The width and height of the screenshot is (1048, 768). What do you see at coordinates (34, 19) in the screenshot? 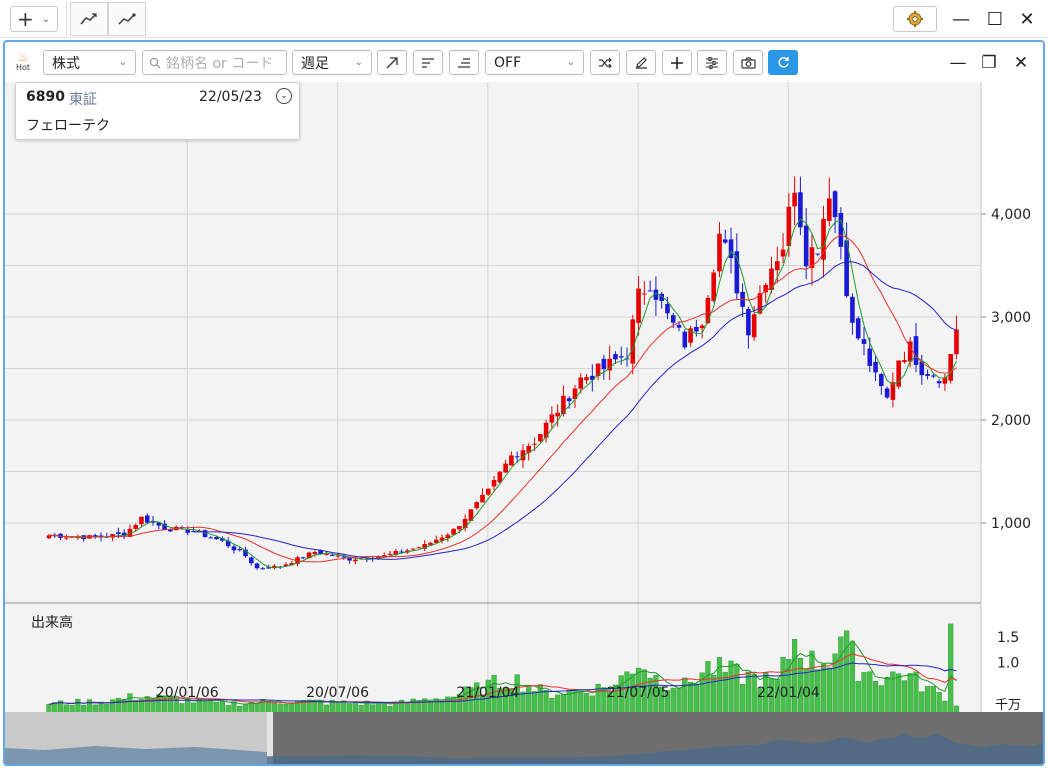
I see `add-window-button: + ⌄` at bounding box center [34, 19].